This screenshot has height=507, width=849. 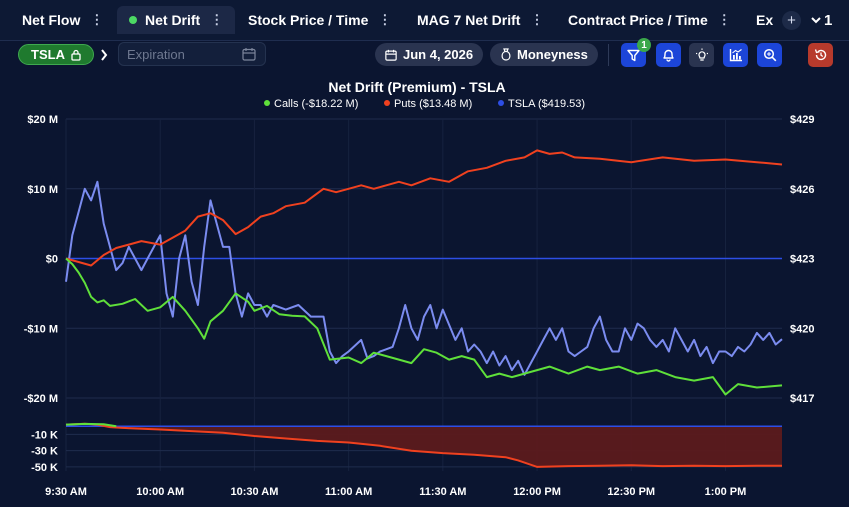 What do you see at coordinates (173, 20) in the screenshot?
I see `tab-label: Net Drift` at bounding box center [173, 20].